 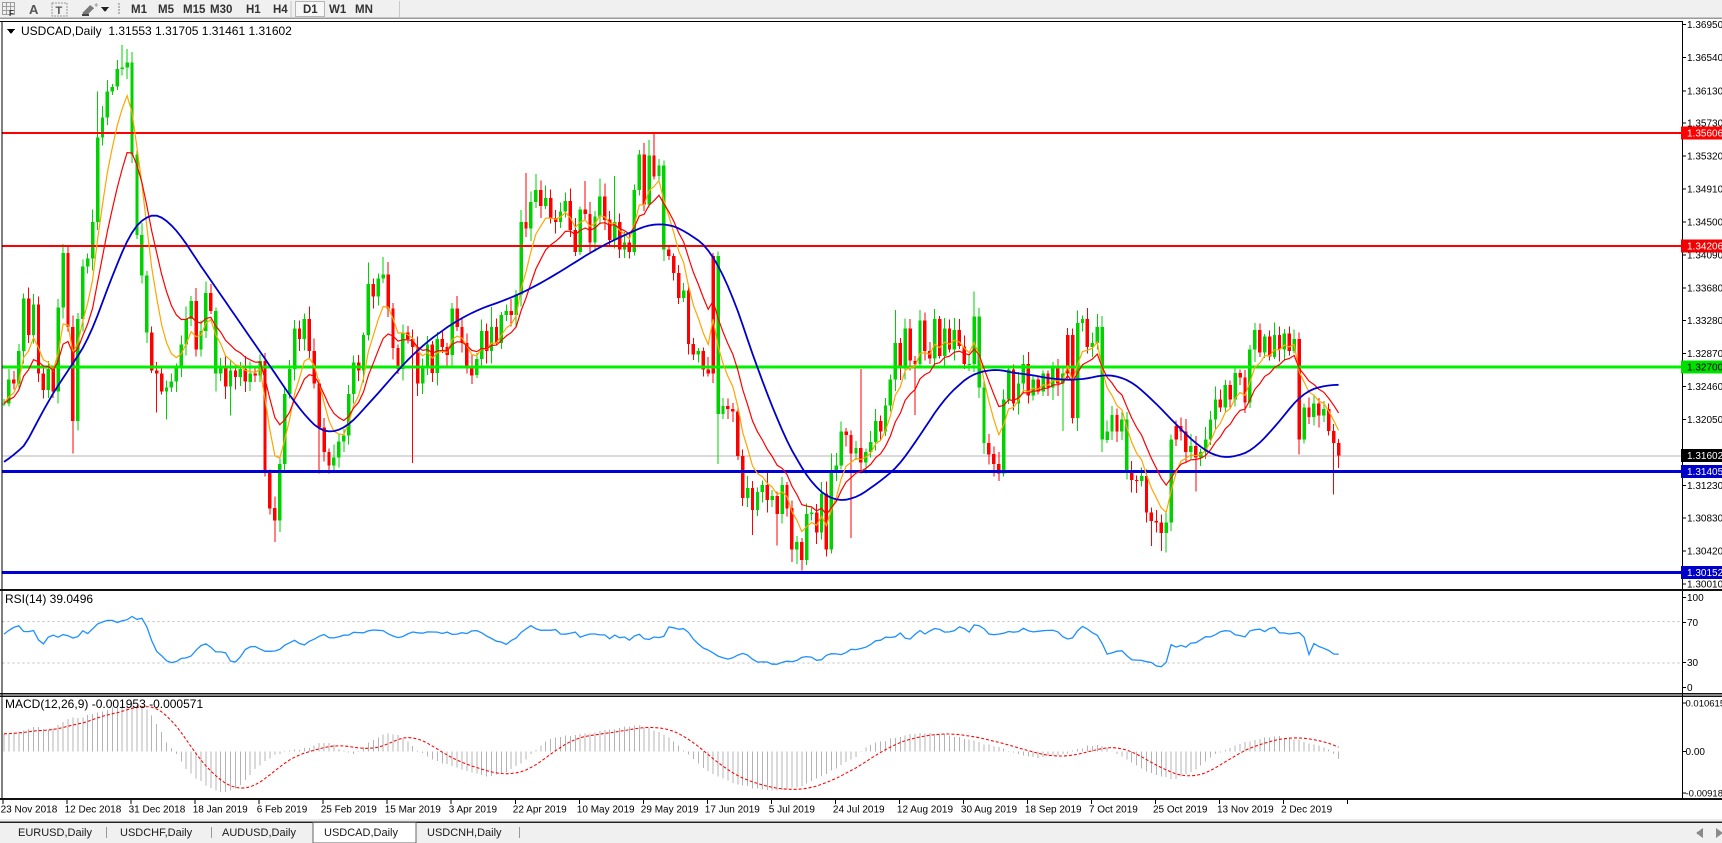 I want to click on svg-text: 1.31405, so click(x=1704, y=472).